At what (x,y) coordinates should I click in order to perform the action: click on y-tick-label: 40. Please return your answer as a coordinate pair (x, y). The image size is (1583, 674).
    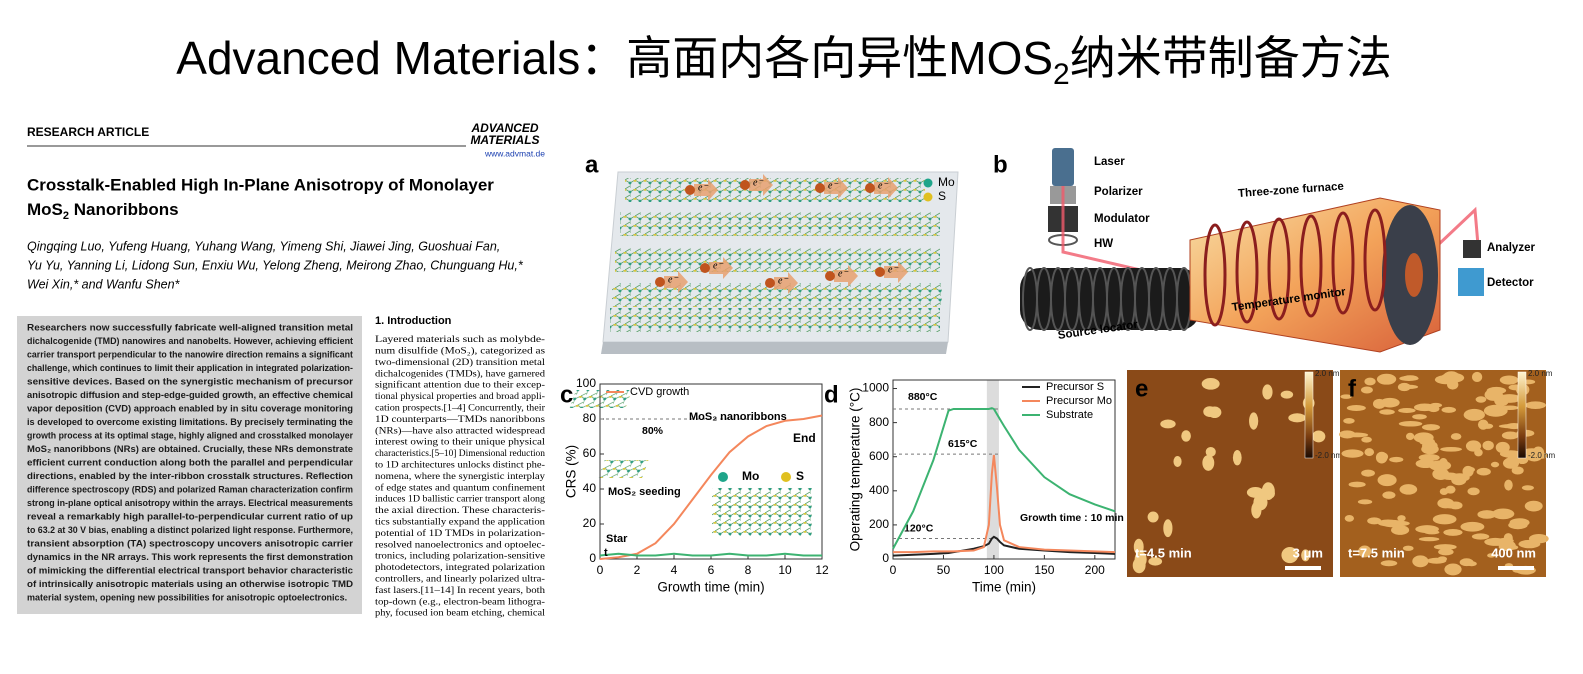
    Looking at the image, I should click on (590, 488).